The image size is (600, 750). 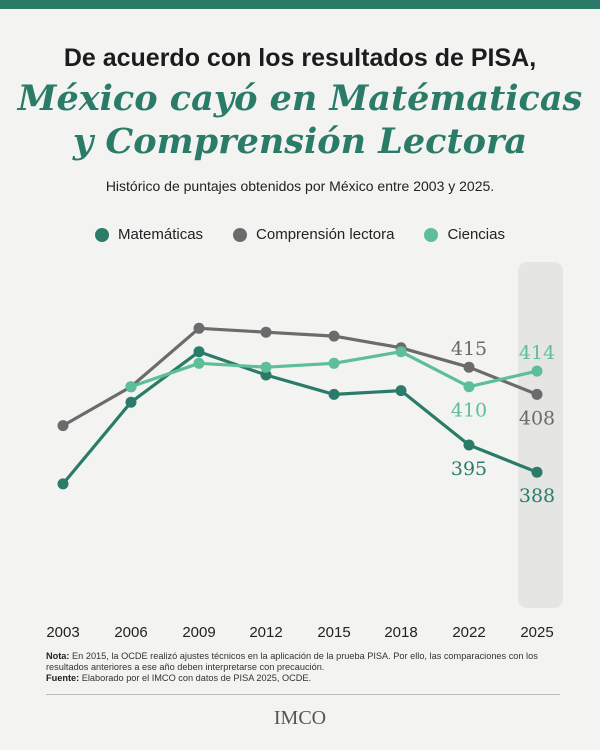 What do you see at coordinates (536, 632) in the screenshot?
I see `x-tick-label: 2025` at bounding box center [536, 632].